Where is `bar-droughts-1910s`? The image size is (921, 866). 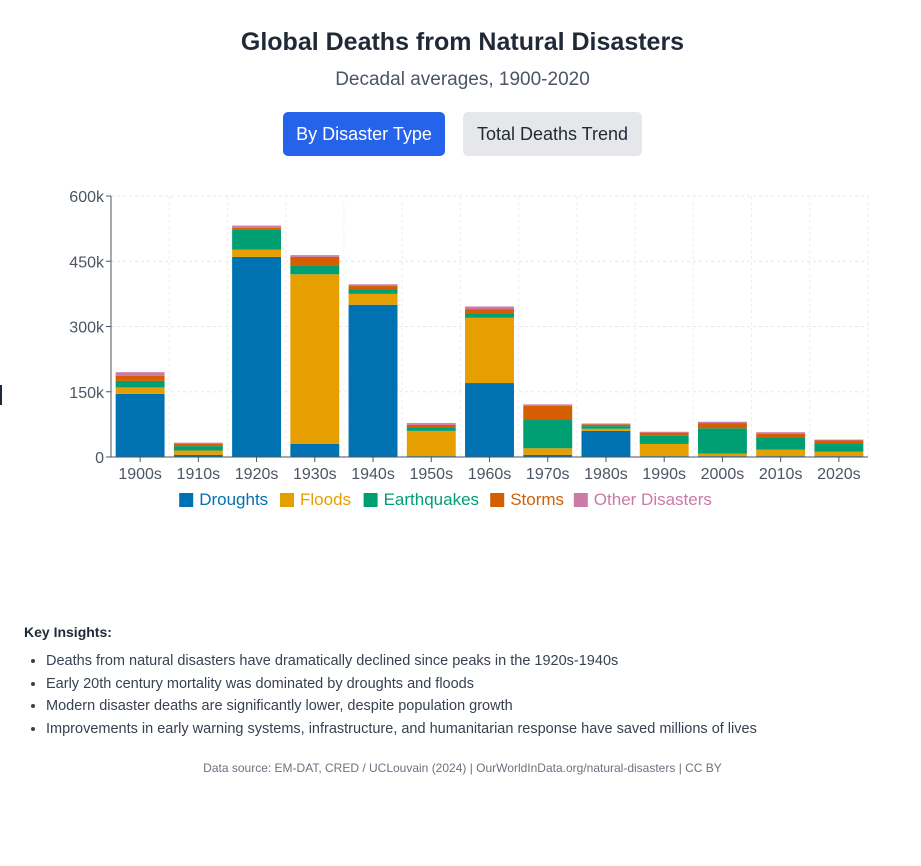
bar-droughts-1910s is located at coordinates (198, 455).